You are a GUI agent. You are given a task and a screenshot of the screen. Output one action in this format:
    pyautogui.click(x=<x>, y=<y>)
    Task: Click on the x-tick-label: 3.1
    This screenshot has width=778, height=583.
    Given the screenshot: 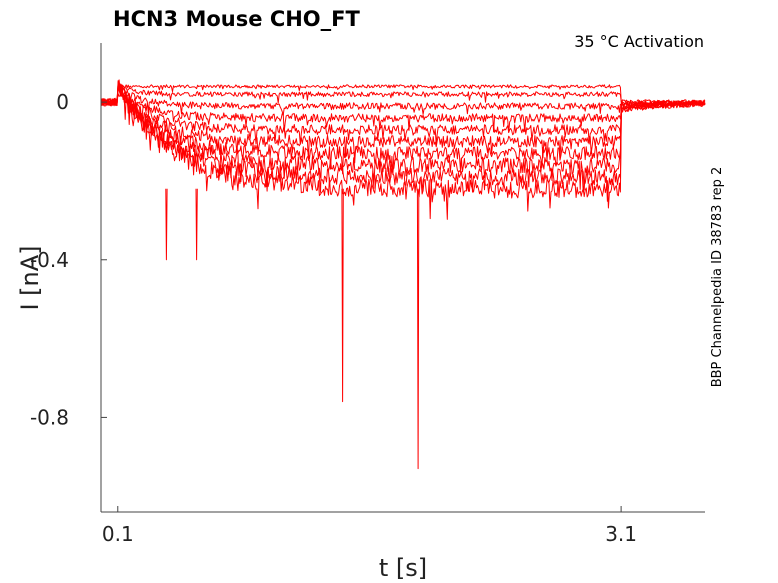 What is the action you would take?
    pyautogui.click(x=621, y=534)
    